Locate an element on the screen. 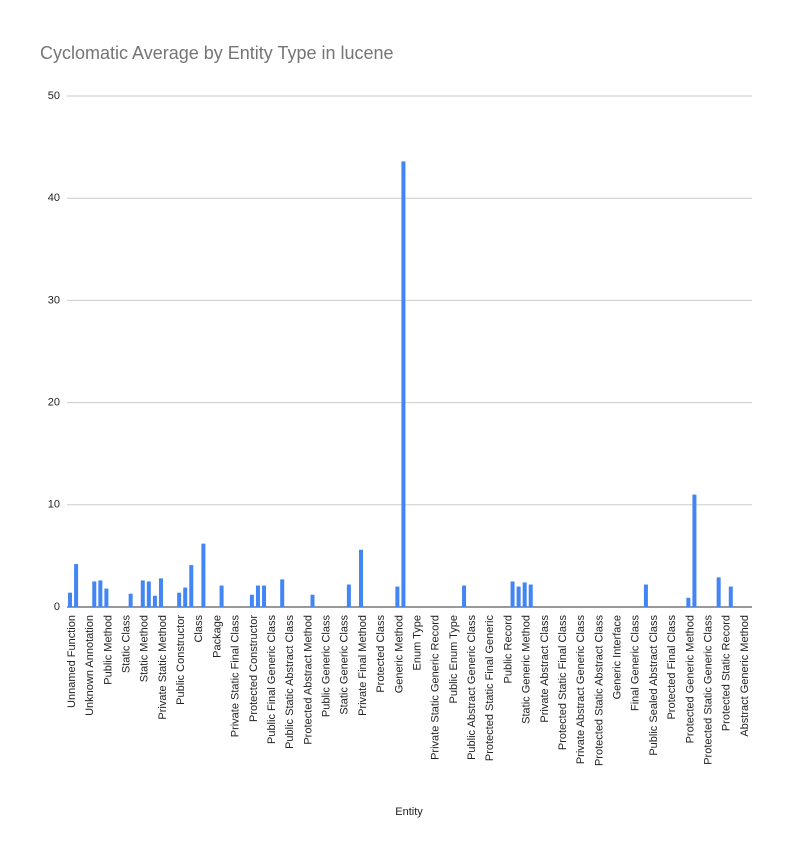 The image size is (791, 860). x-tick-label: Static Generic Class is located at coordinates (345, 665).